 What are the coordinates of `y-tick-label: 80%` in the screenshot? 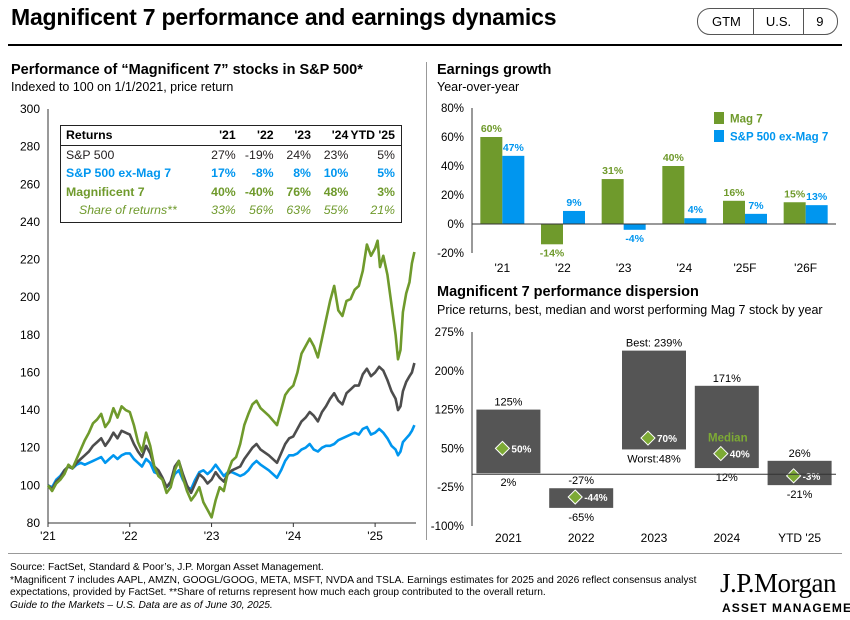 It's located at (452, 109).